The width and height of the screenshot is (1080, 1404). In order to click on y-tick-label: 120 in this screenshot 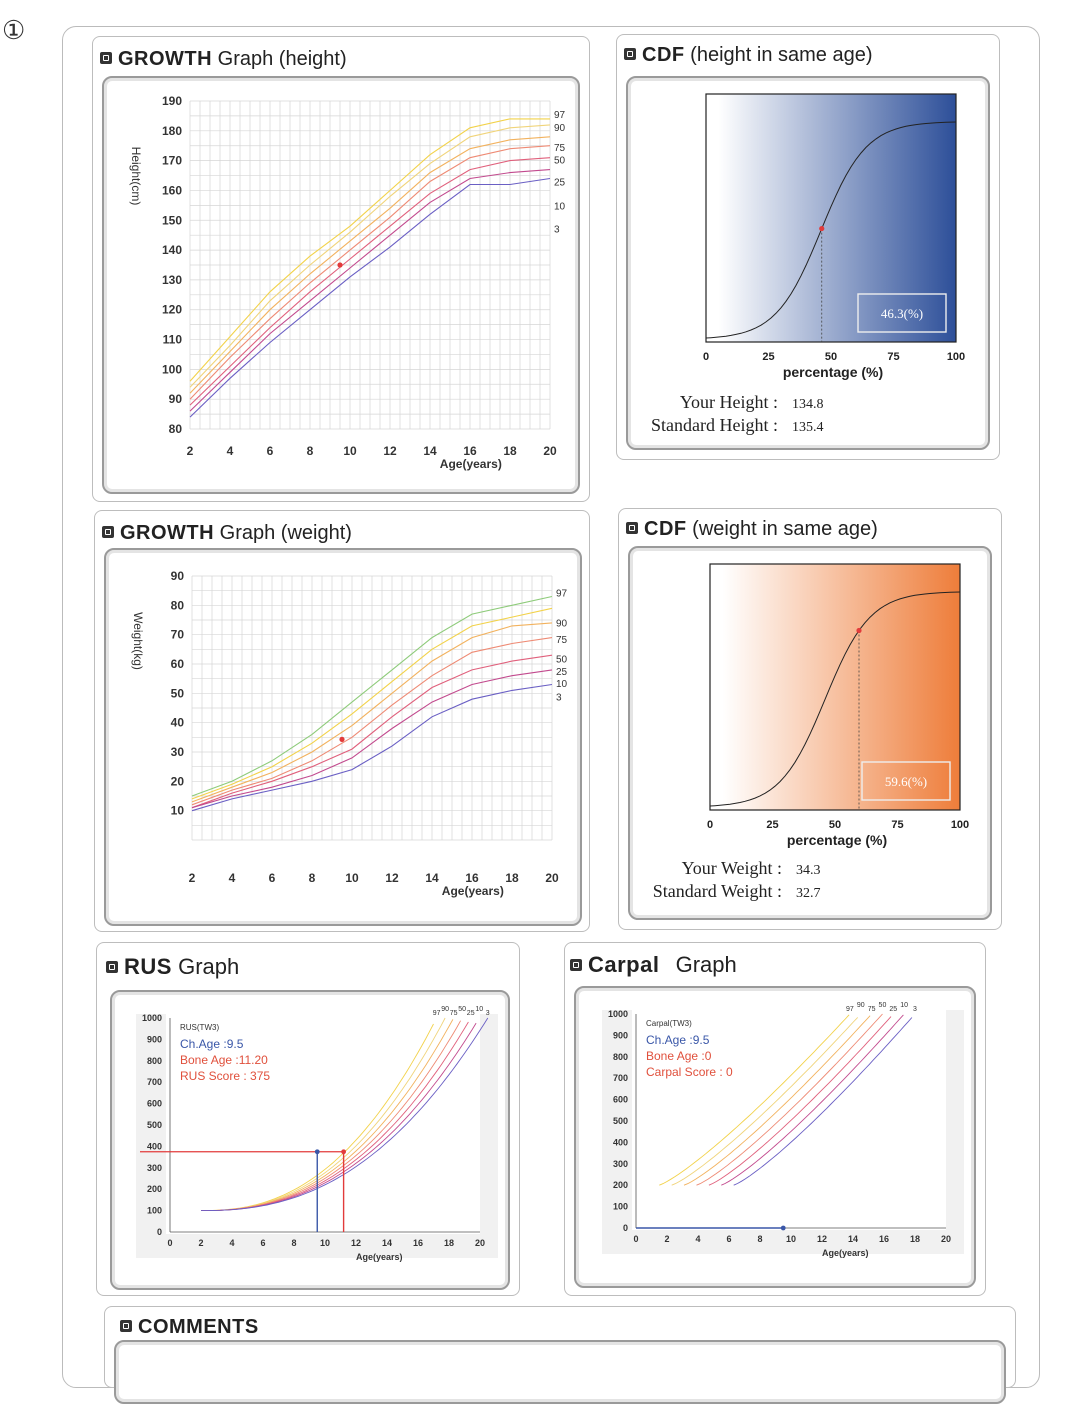, I will do `click(172, 310)`.